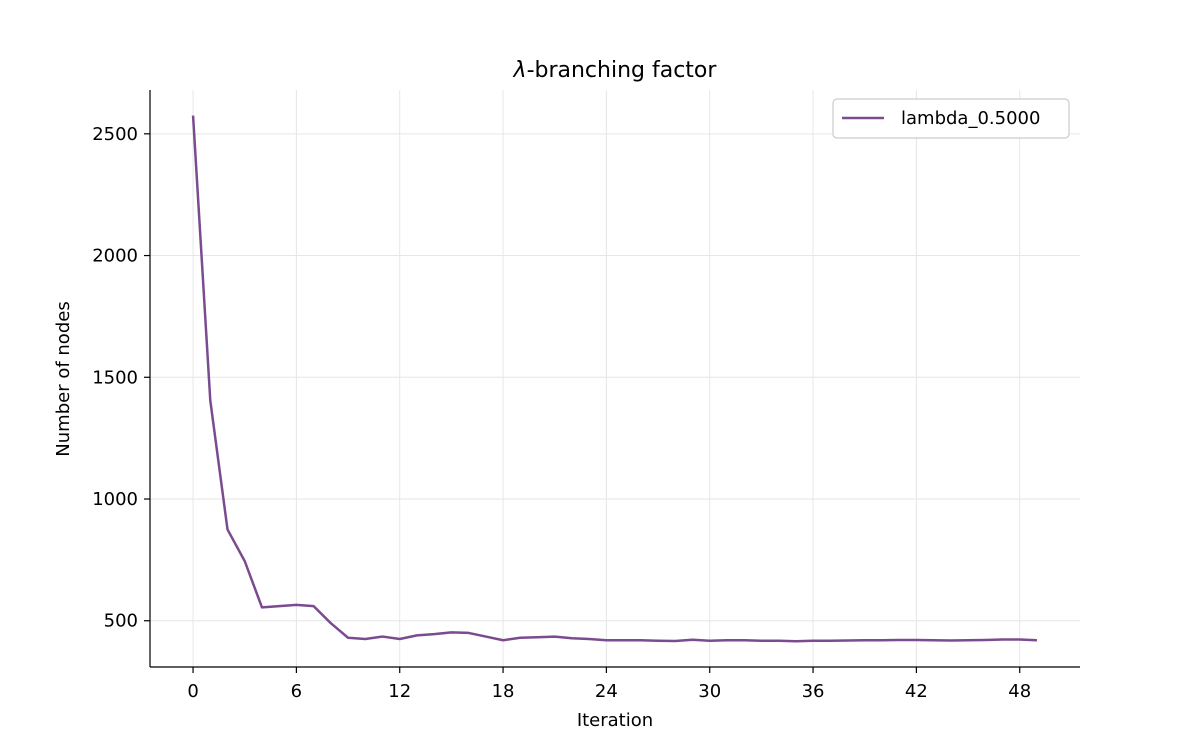 Image resolution: width=1200 pixels, height=754 pixels. I want to click on x-tick-label: 48, so click(1019, 691).